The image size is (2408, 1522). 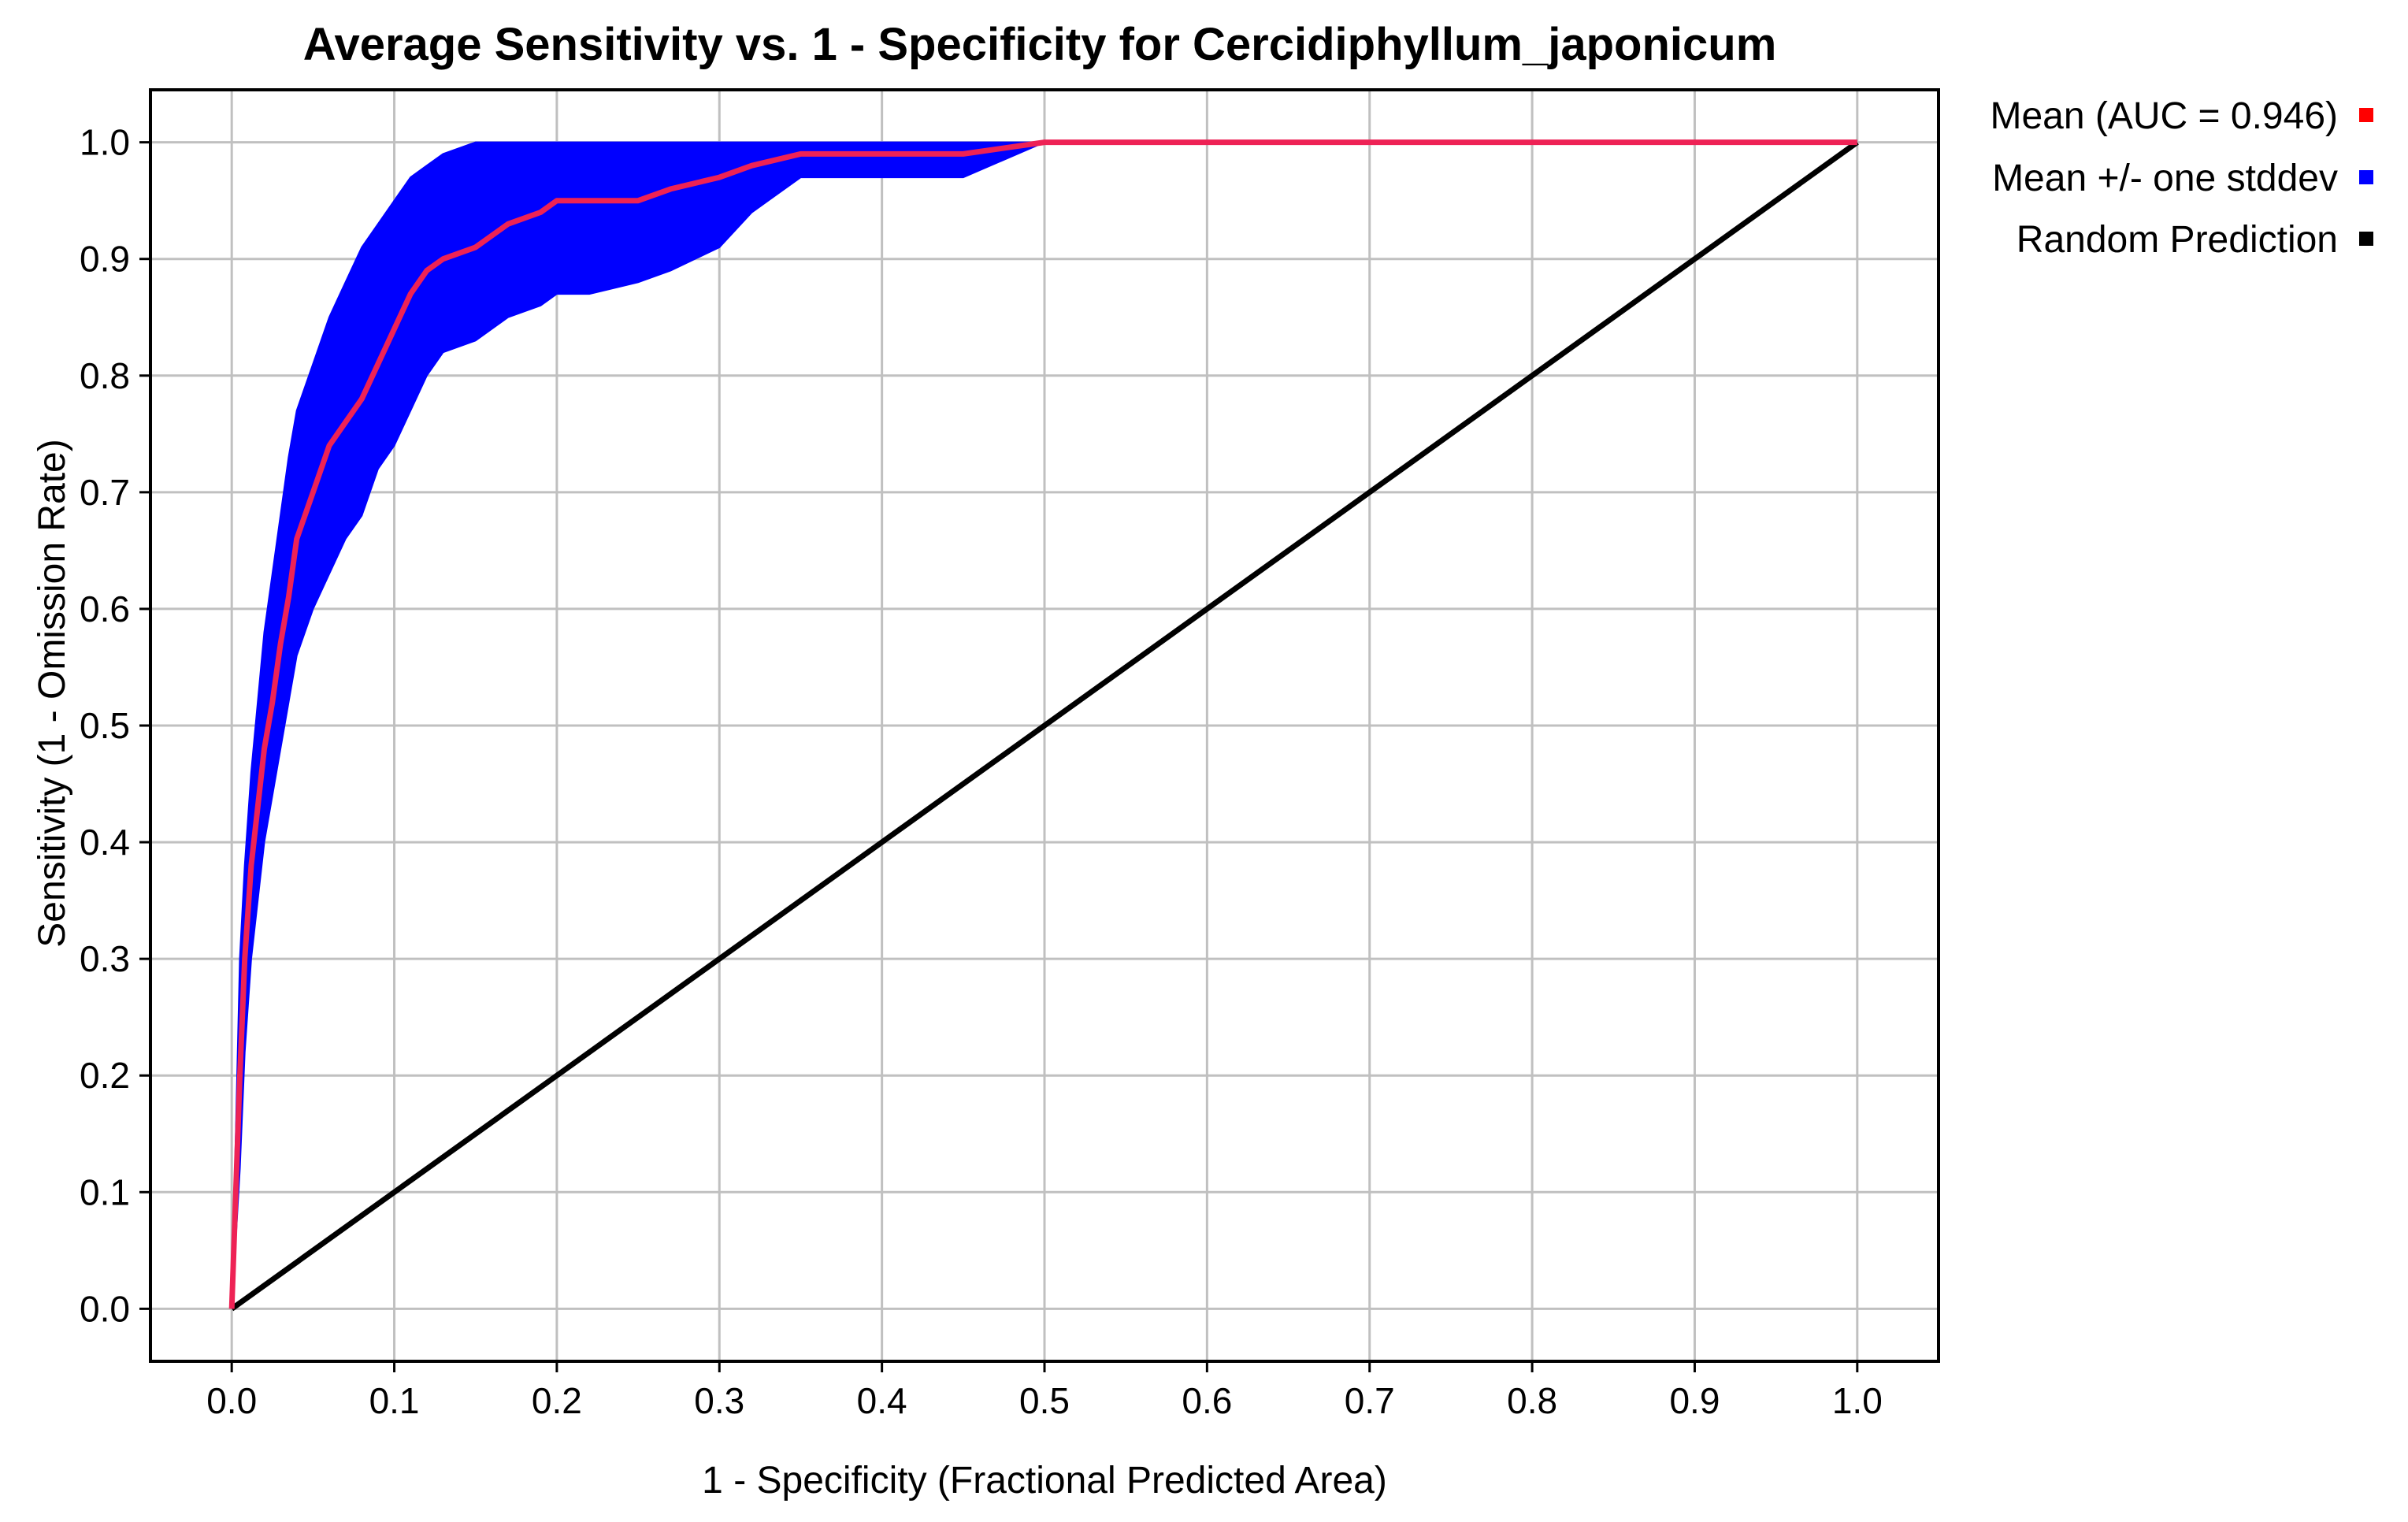 I want to click on y-tick-label: 0.2, so click(x=105, y=1075).